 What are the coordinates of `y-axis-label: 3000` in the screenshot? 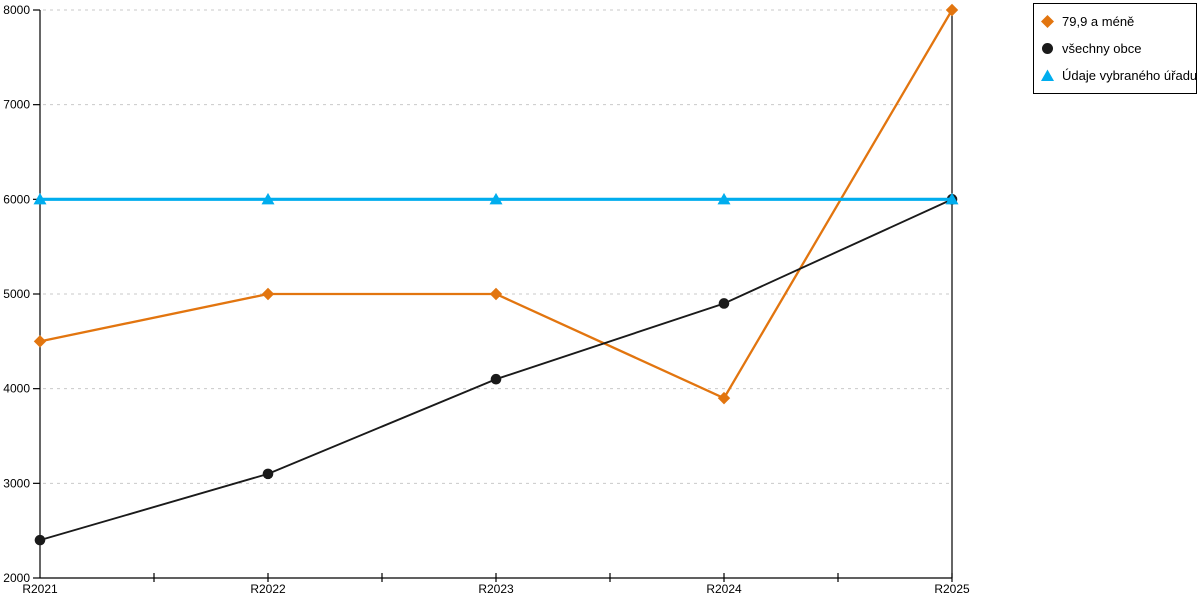 It's located at (16, 483).